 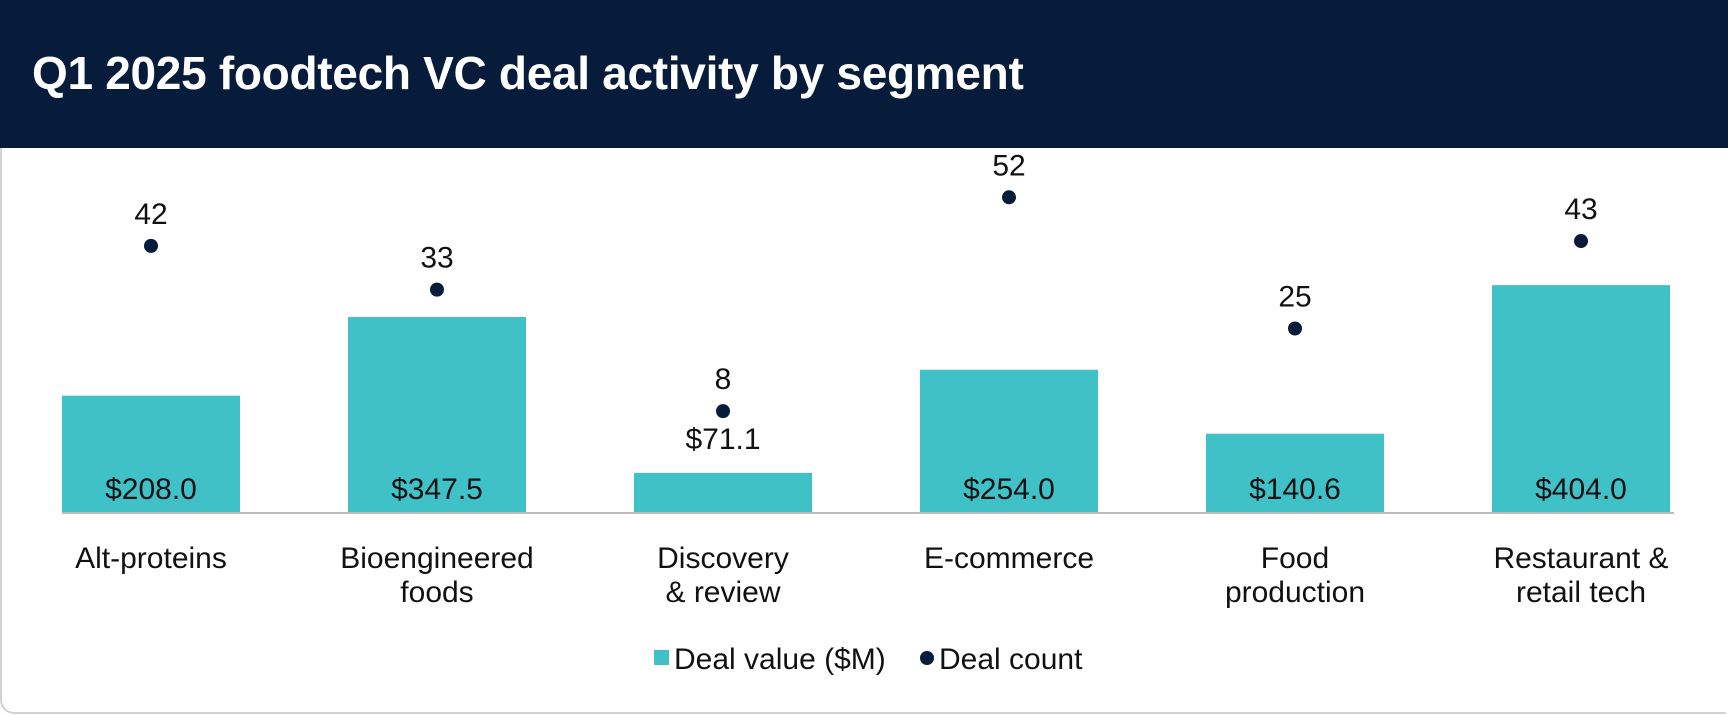 I want to click on category-label: Bioengineered, so click(x=437, y=558).